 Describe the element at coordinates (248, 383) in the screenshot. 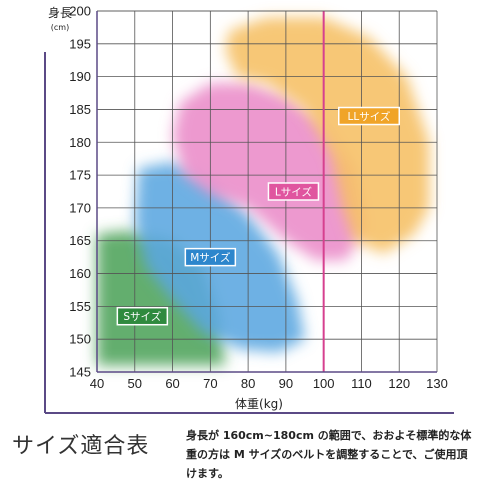

I see `x-tick-label: 80` at that location.